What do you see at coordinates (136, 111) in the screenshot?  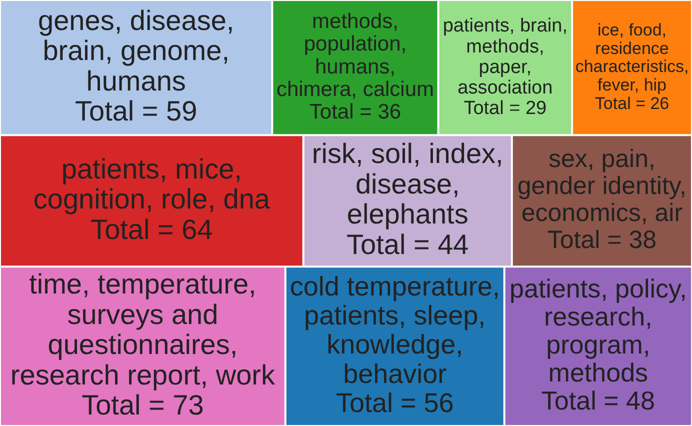 I see `data-label: Total = 59` at bounding box center [136, 111].